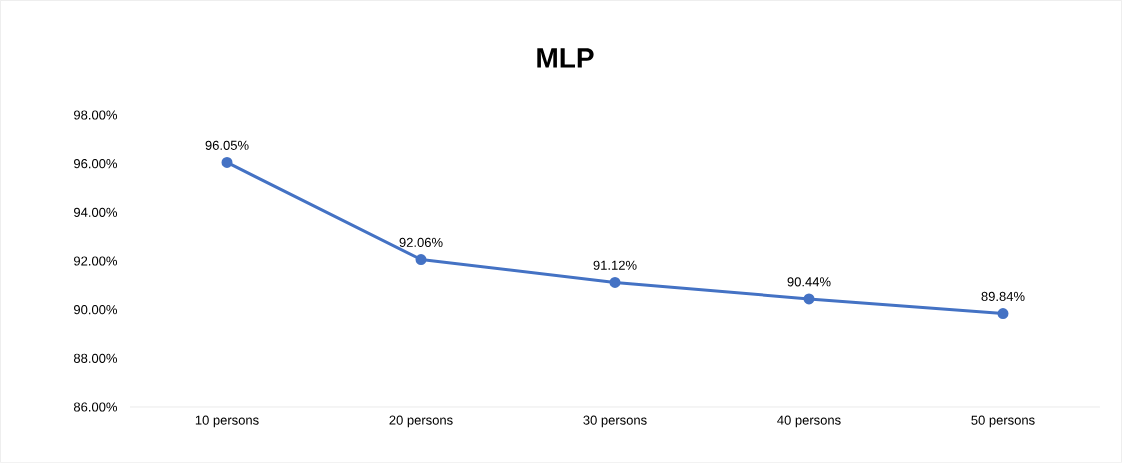 The height and width of the screenshot is (463, 1122). What do you see at coordinates (421, 242) in the screenshot?
I see `data-label: 92.06%` at bounding box center [421, 242].